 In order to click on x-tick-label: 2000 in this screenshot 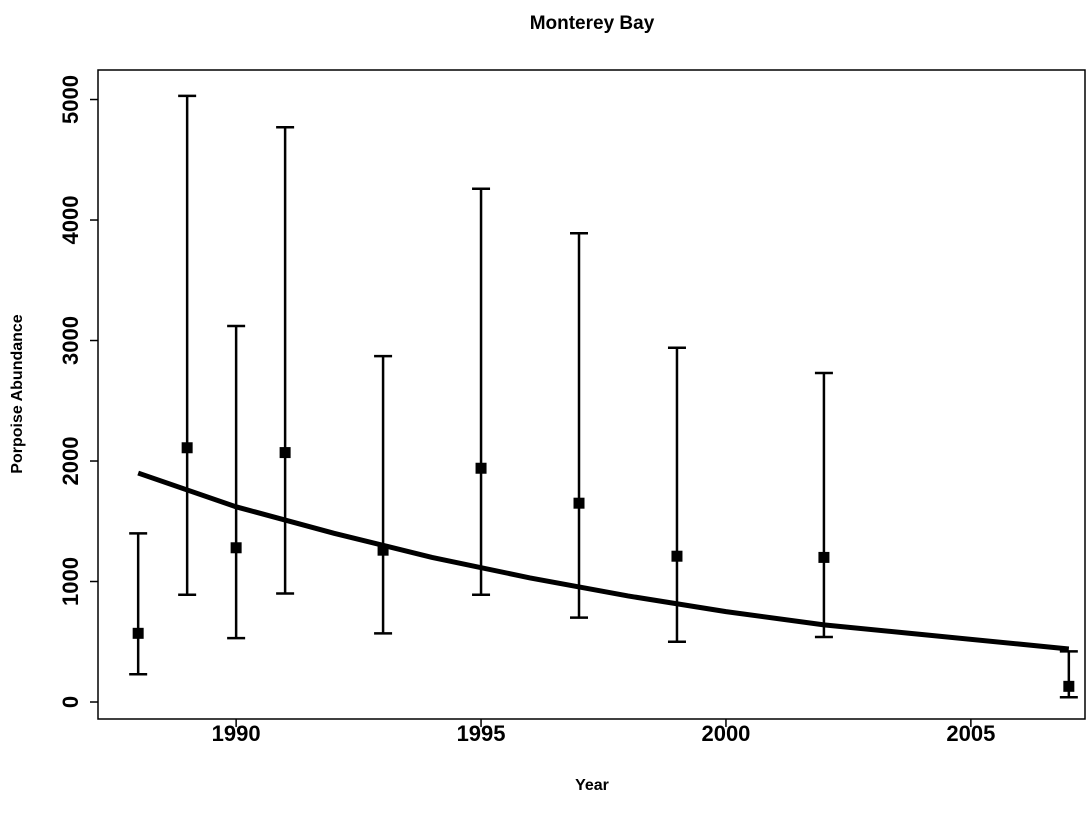, I will do `click(725, 733)`.